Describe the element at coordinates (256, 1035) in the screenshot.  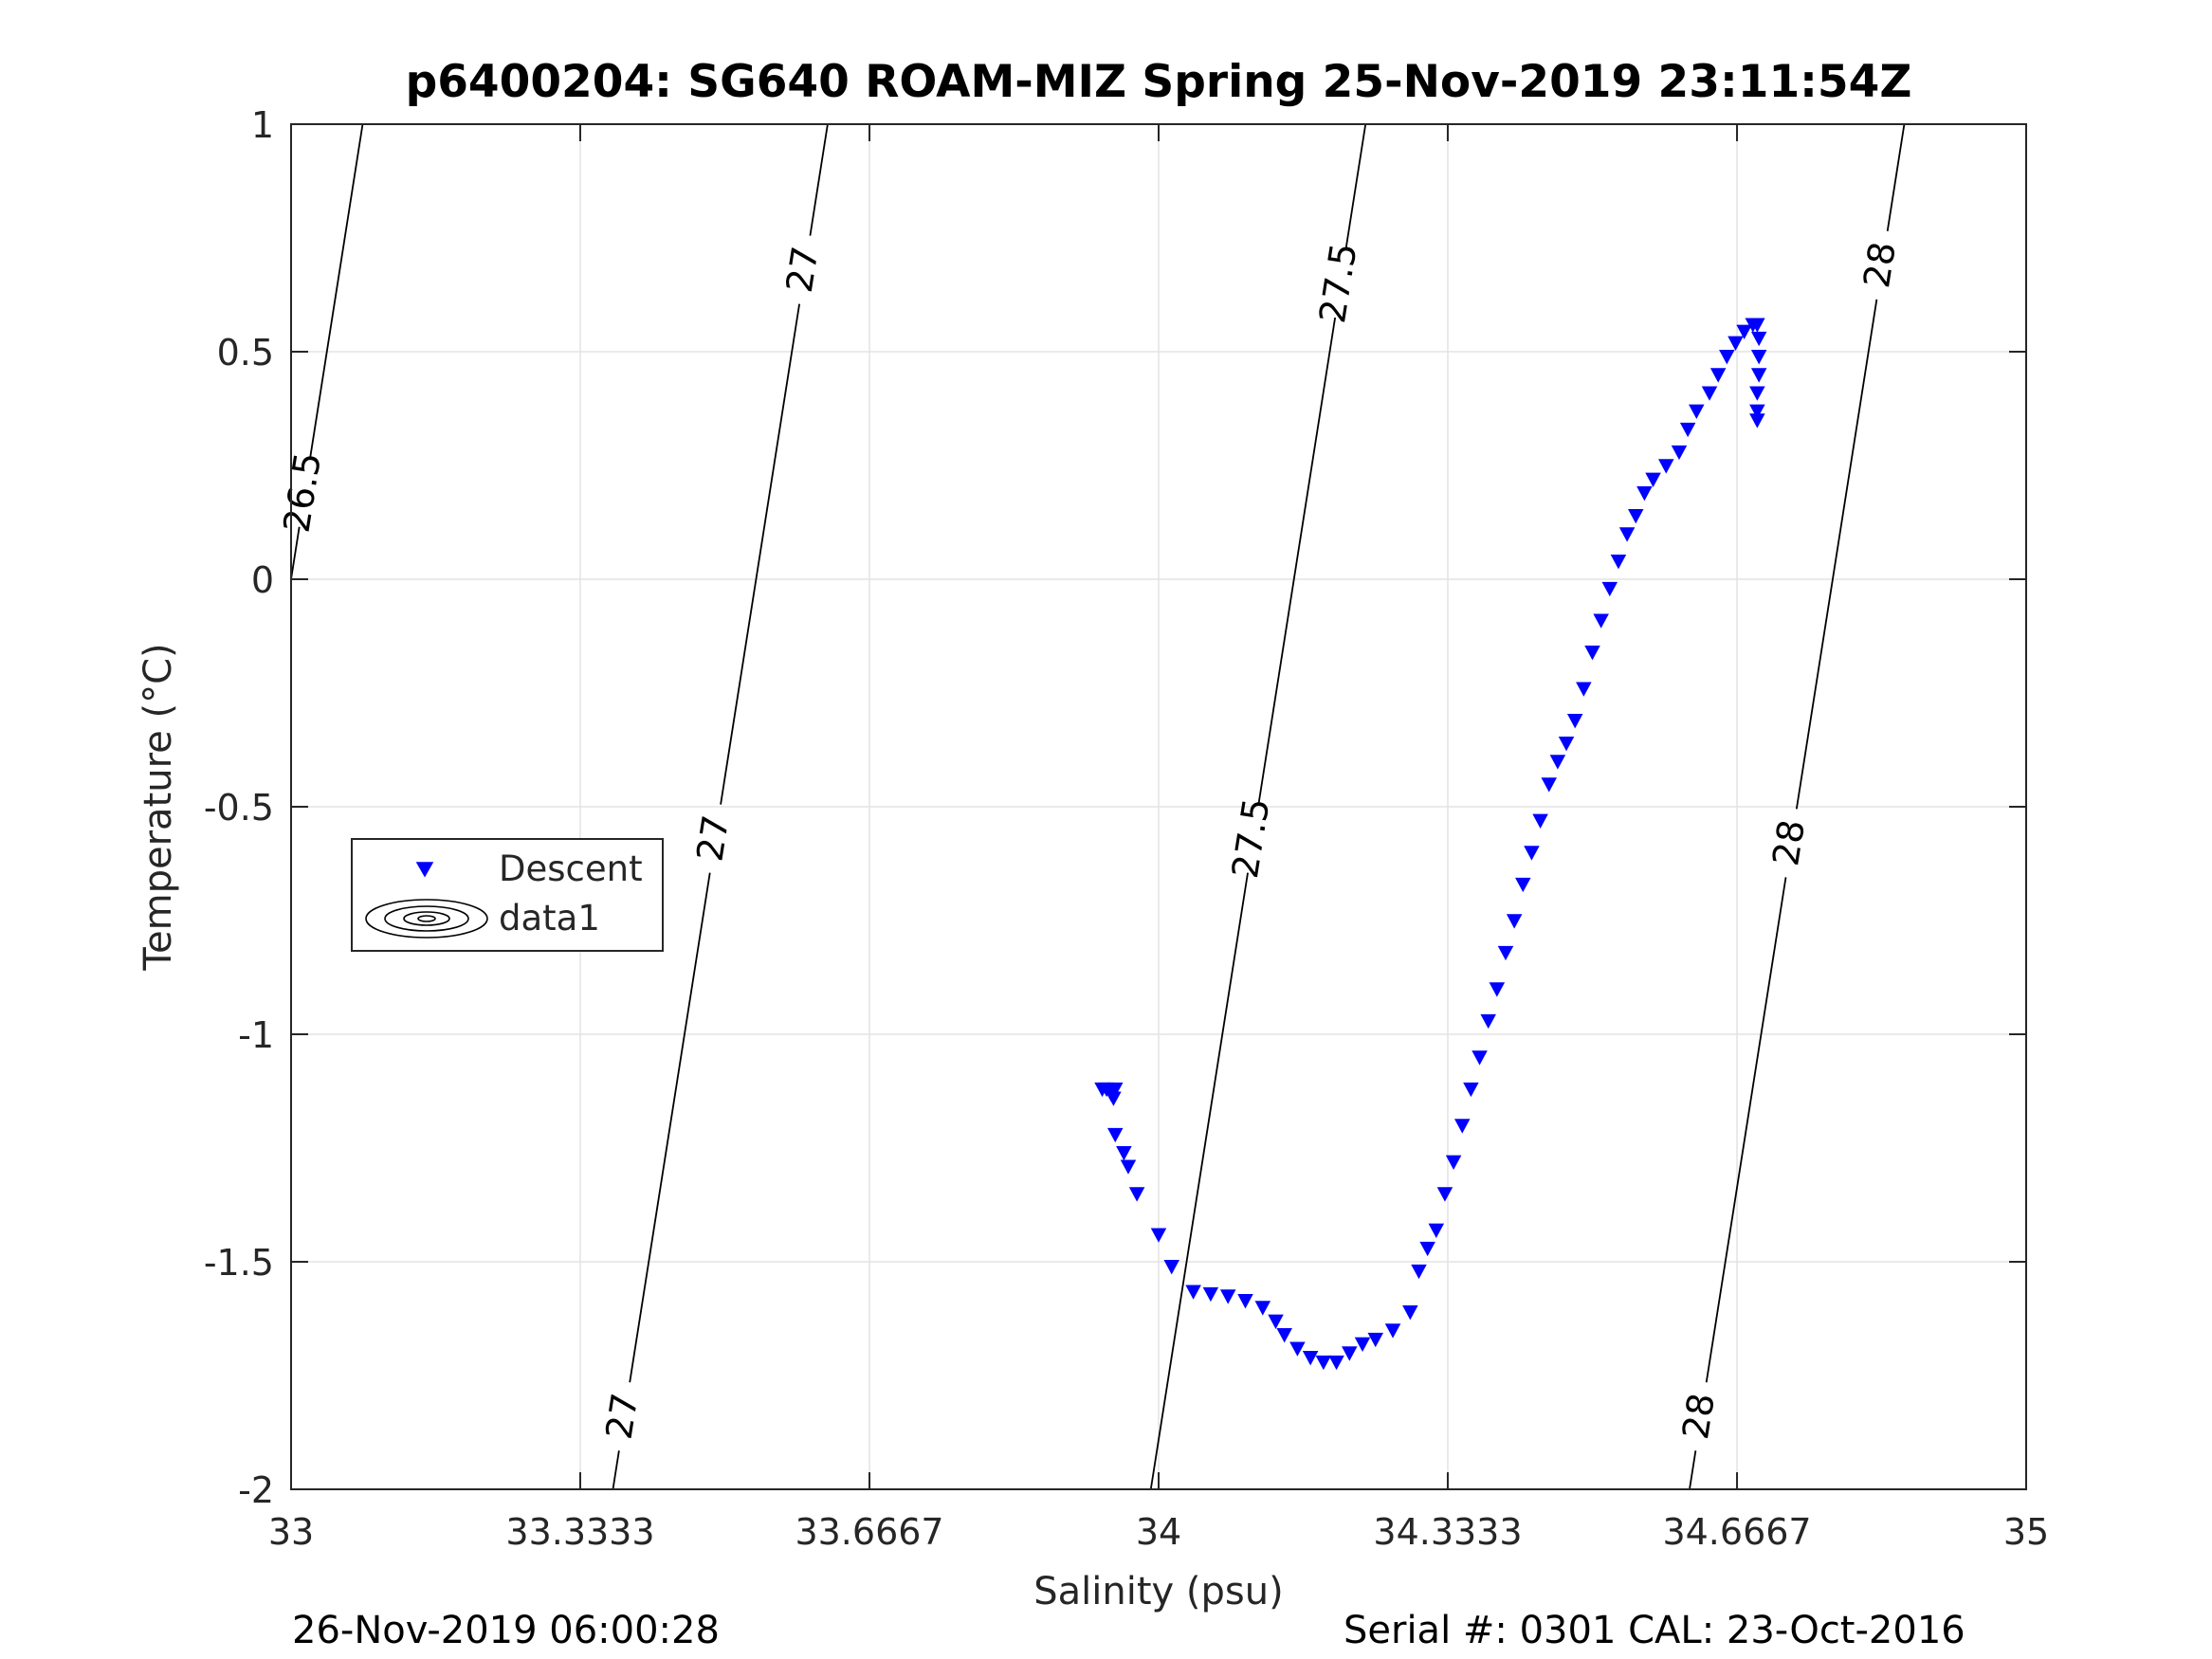
I see `y-tick-label: -1` at that location.